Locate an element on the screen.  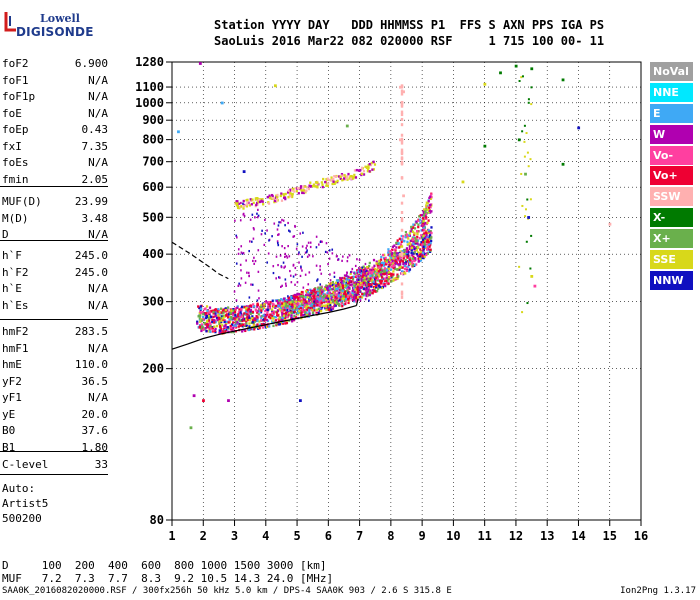
parameter-value: 245.0 is located at coordinates (91, 255).